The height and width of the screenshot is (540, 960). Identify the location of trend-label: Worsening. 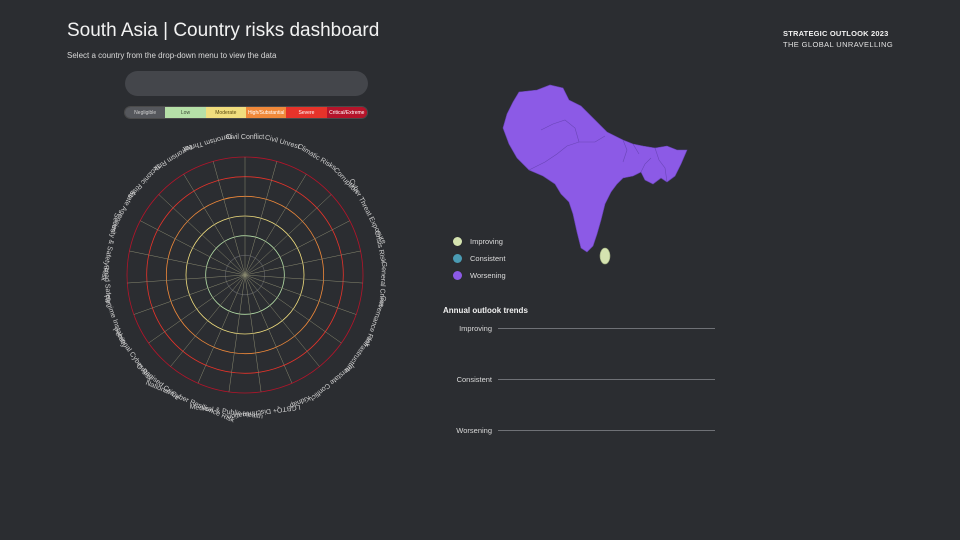
(474, 430).